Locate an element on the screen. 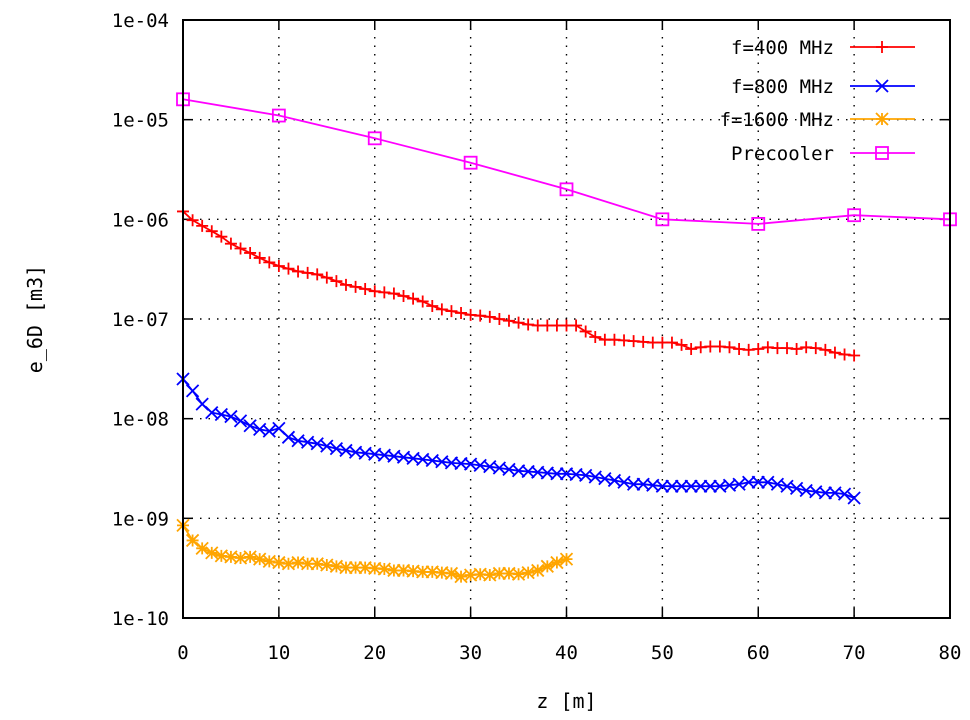  legend-label: f=400 MHz is located at coordinates (782, 48).